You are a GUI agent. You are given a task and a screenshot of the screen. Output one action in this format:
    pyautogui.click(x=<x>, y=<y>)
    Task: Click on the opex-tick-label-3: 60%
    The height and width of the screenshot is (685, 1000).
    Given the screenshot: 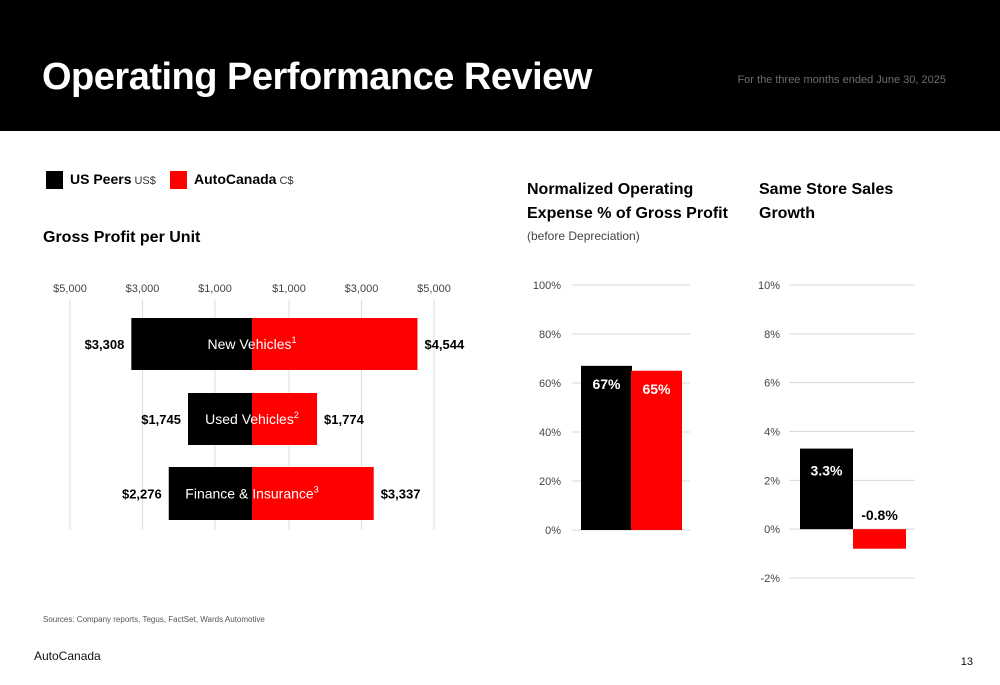 What is the action you would take?
    pyautogui.click(x=550, y=384)
    